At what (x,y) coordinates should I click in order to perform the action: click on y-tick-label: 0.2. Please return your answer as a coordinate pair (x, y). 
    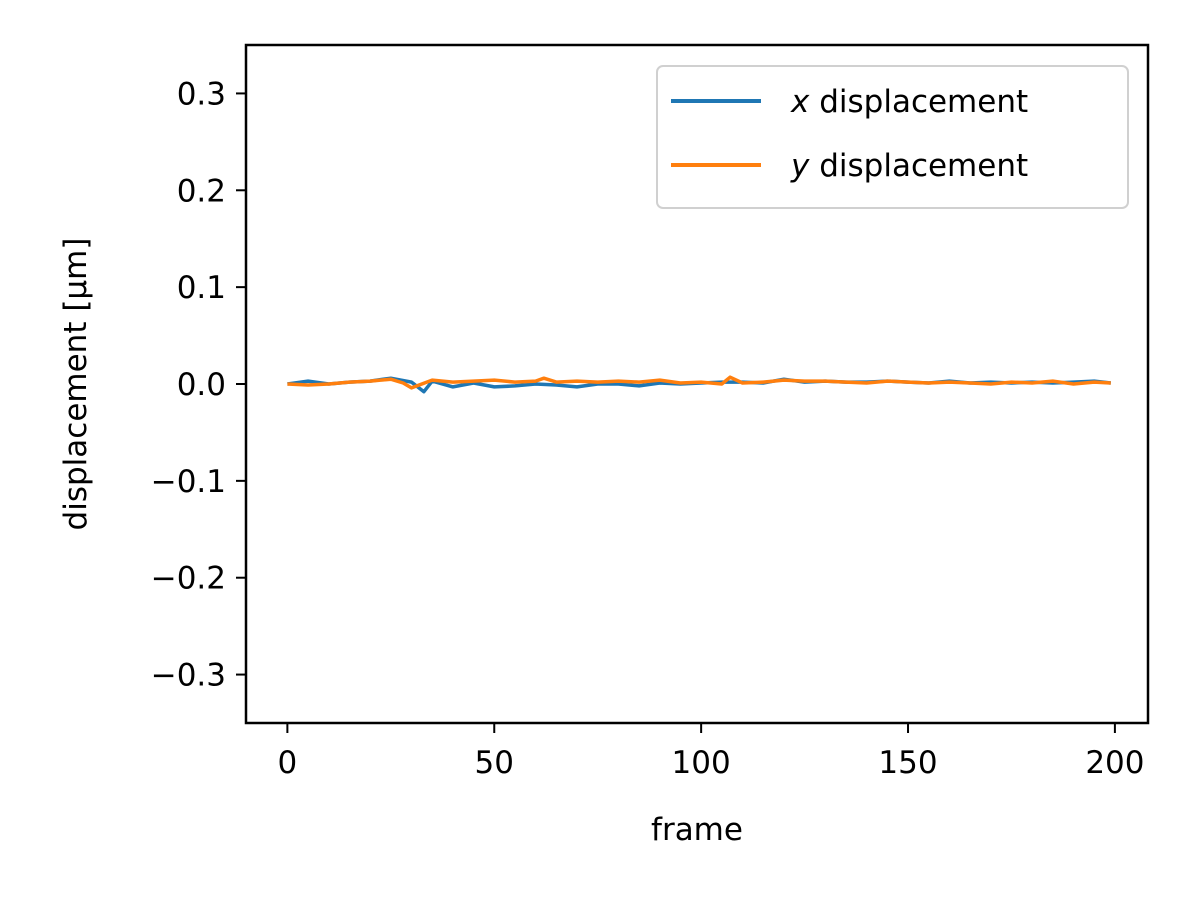
    Looking at the image, I should click on (201, 191).